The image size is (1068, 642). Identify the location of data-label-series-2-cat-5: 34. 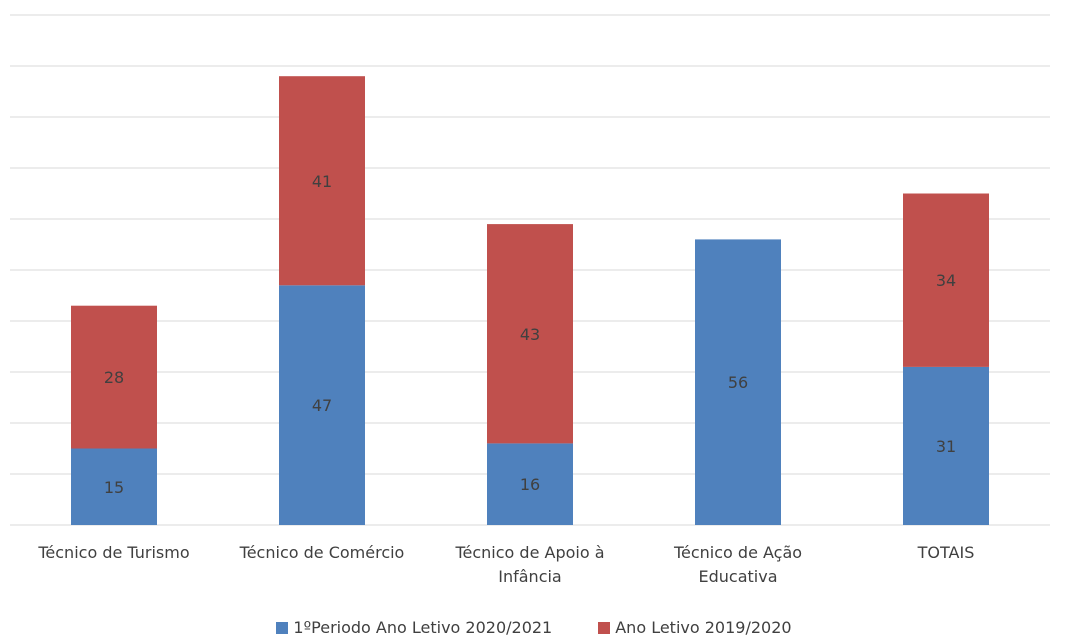
(946, 280).